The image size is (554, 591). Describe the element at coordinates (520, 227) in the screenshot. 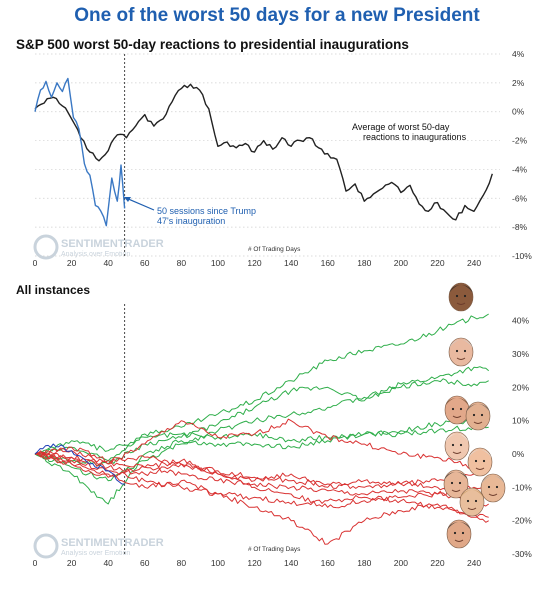

I see `y-tick-label: -8%` at that location.